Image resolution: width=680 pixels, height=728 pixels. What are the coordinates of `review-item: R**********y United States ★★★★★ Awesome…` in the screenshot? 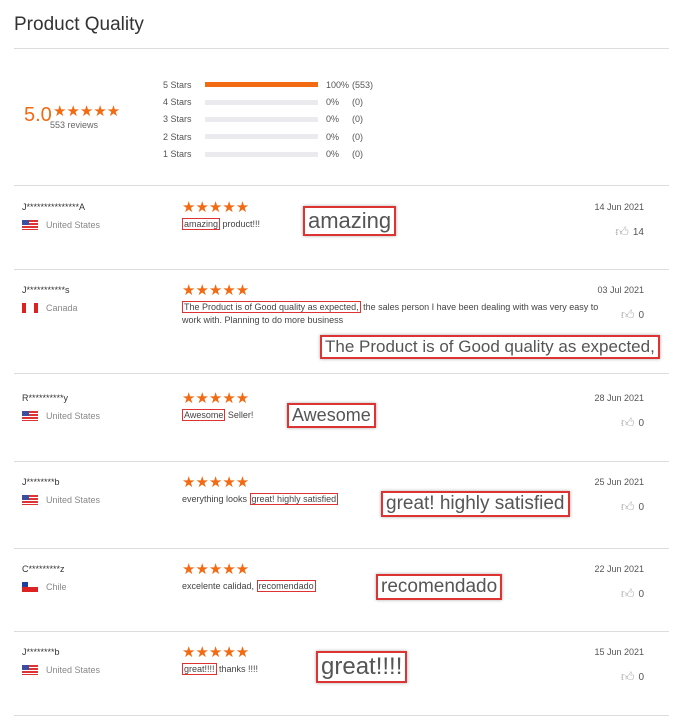 It's located at (340, 419).